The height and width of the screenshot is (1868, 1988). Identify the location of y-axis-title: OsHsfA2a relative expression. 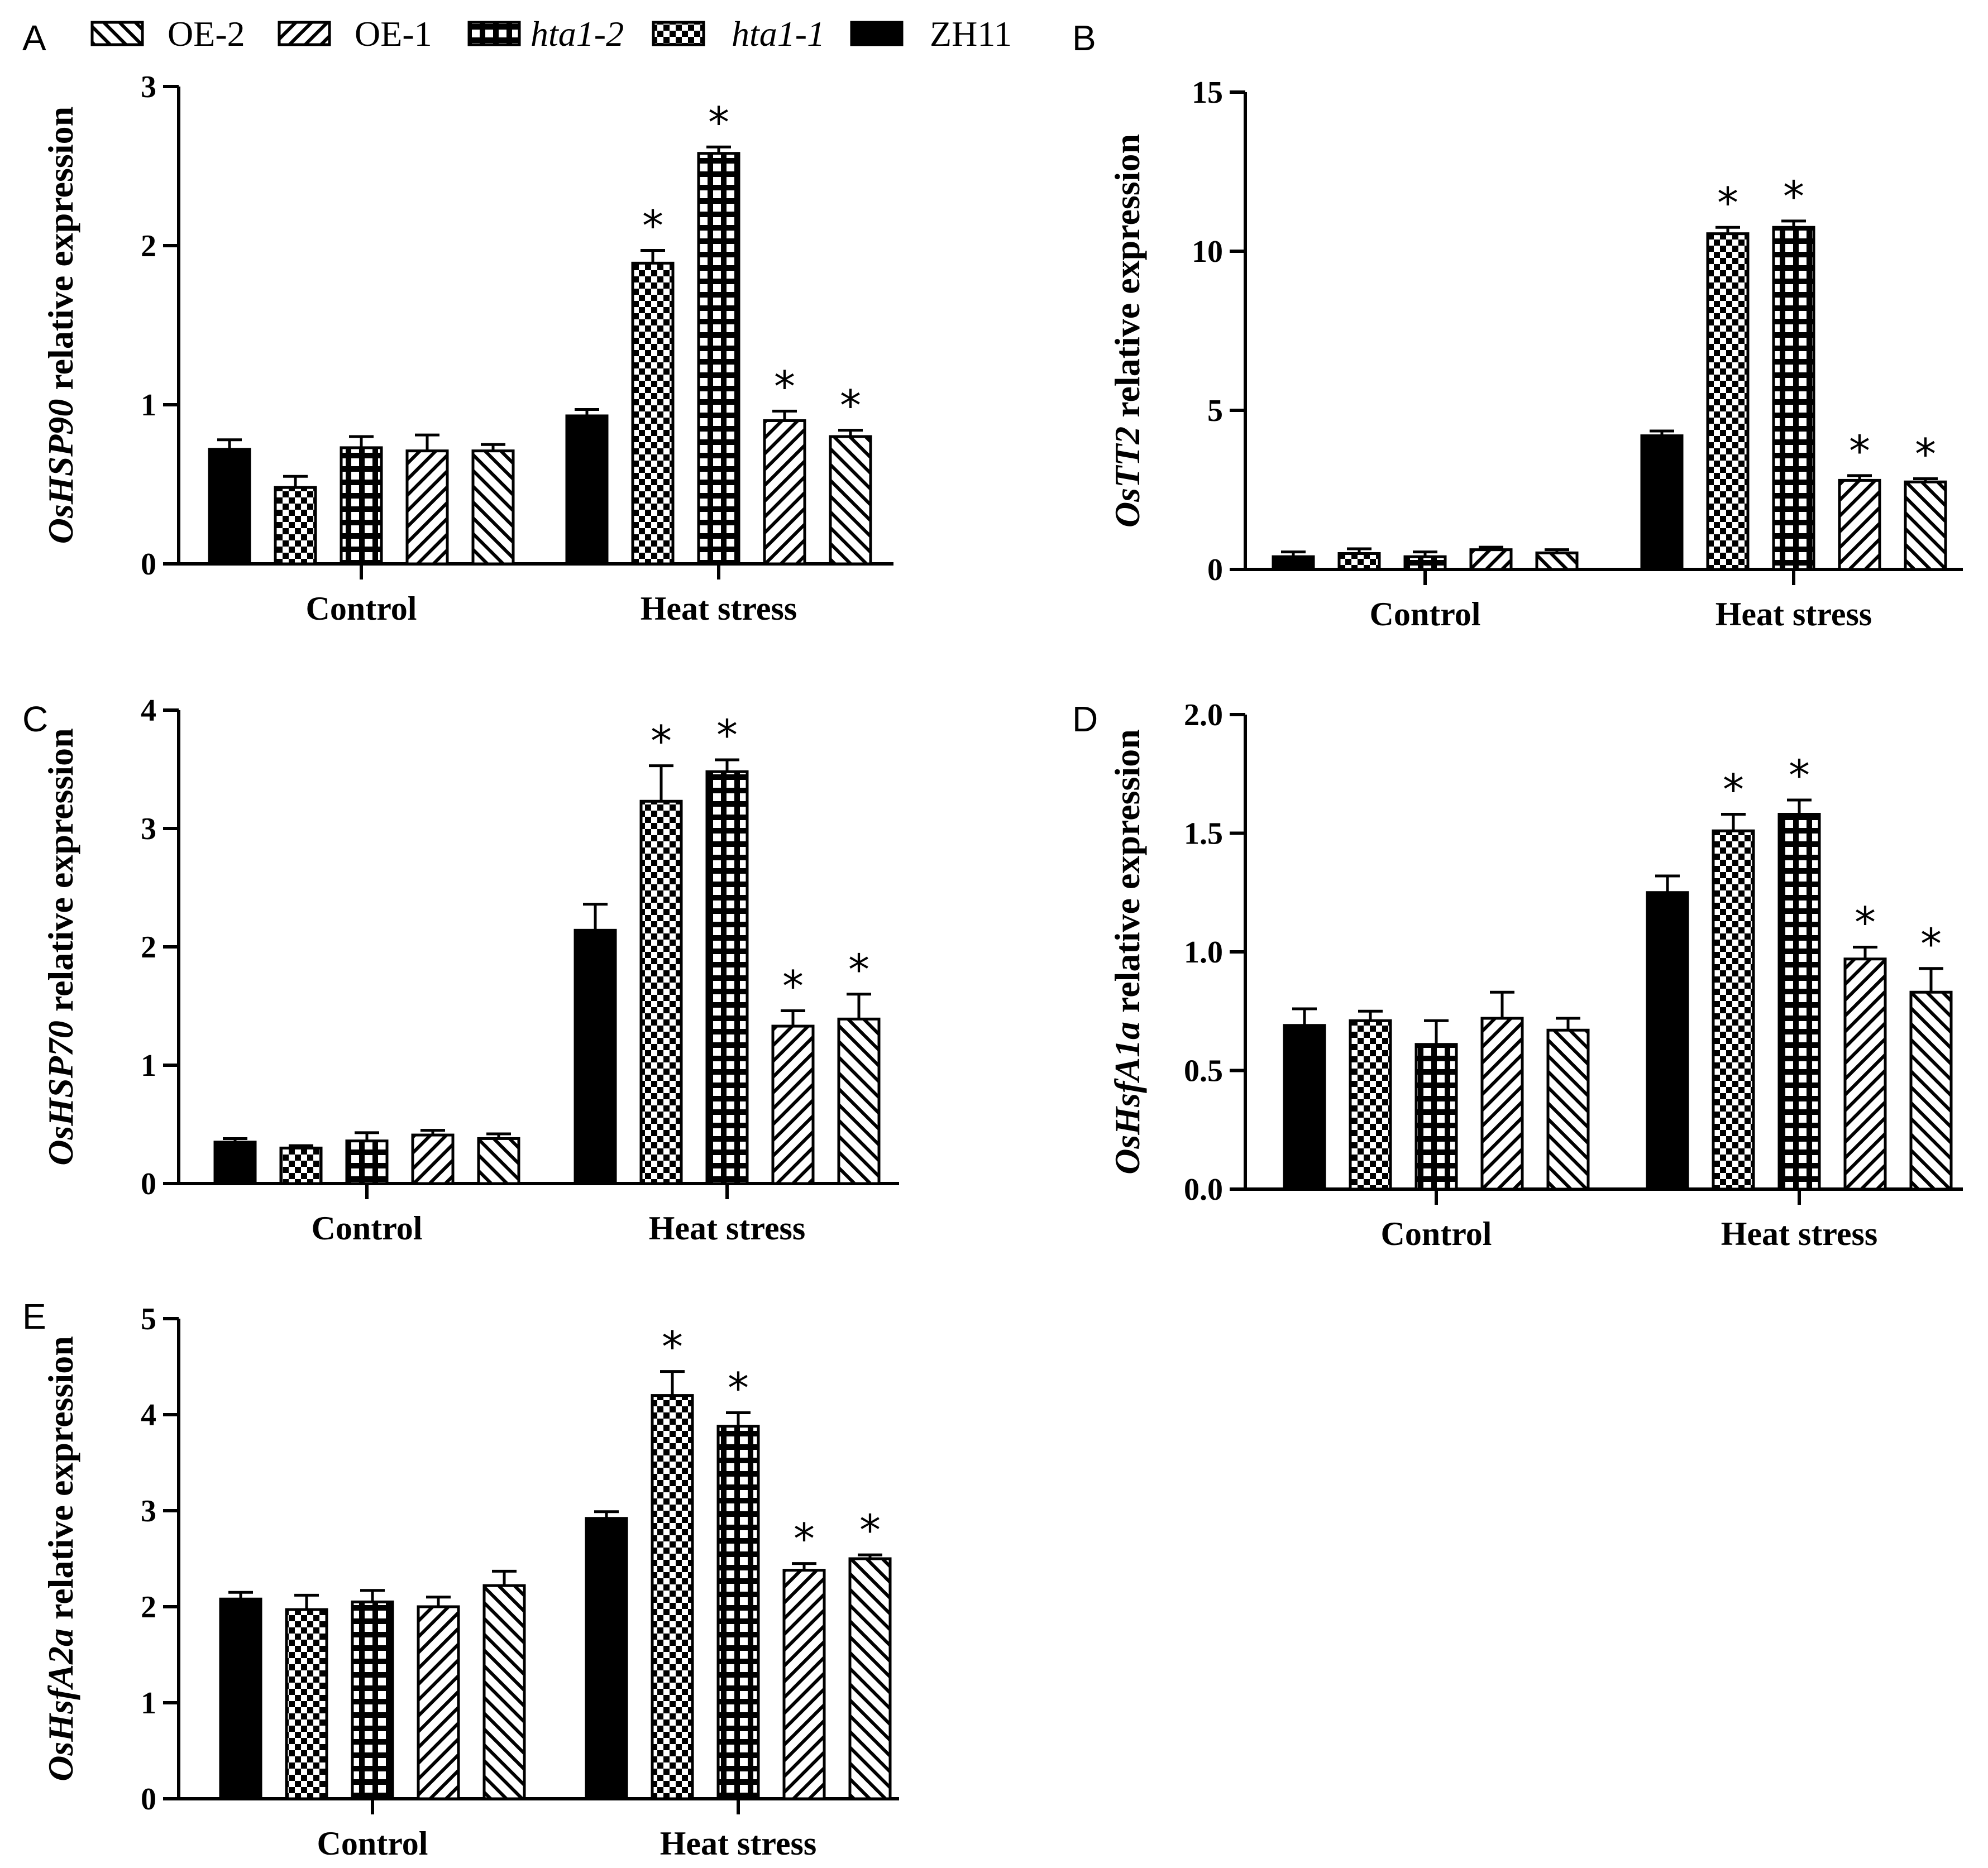
(60, 1558).